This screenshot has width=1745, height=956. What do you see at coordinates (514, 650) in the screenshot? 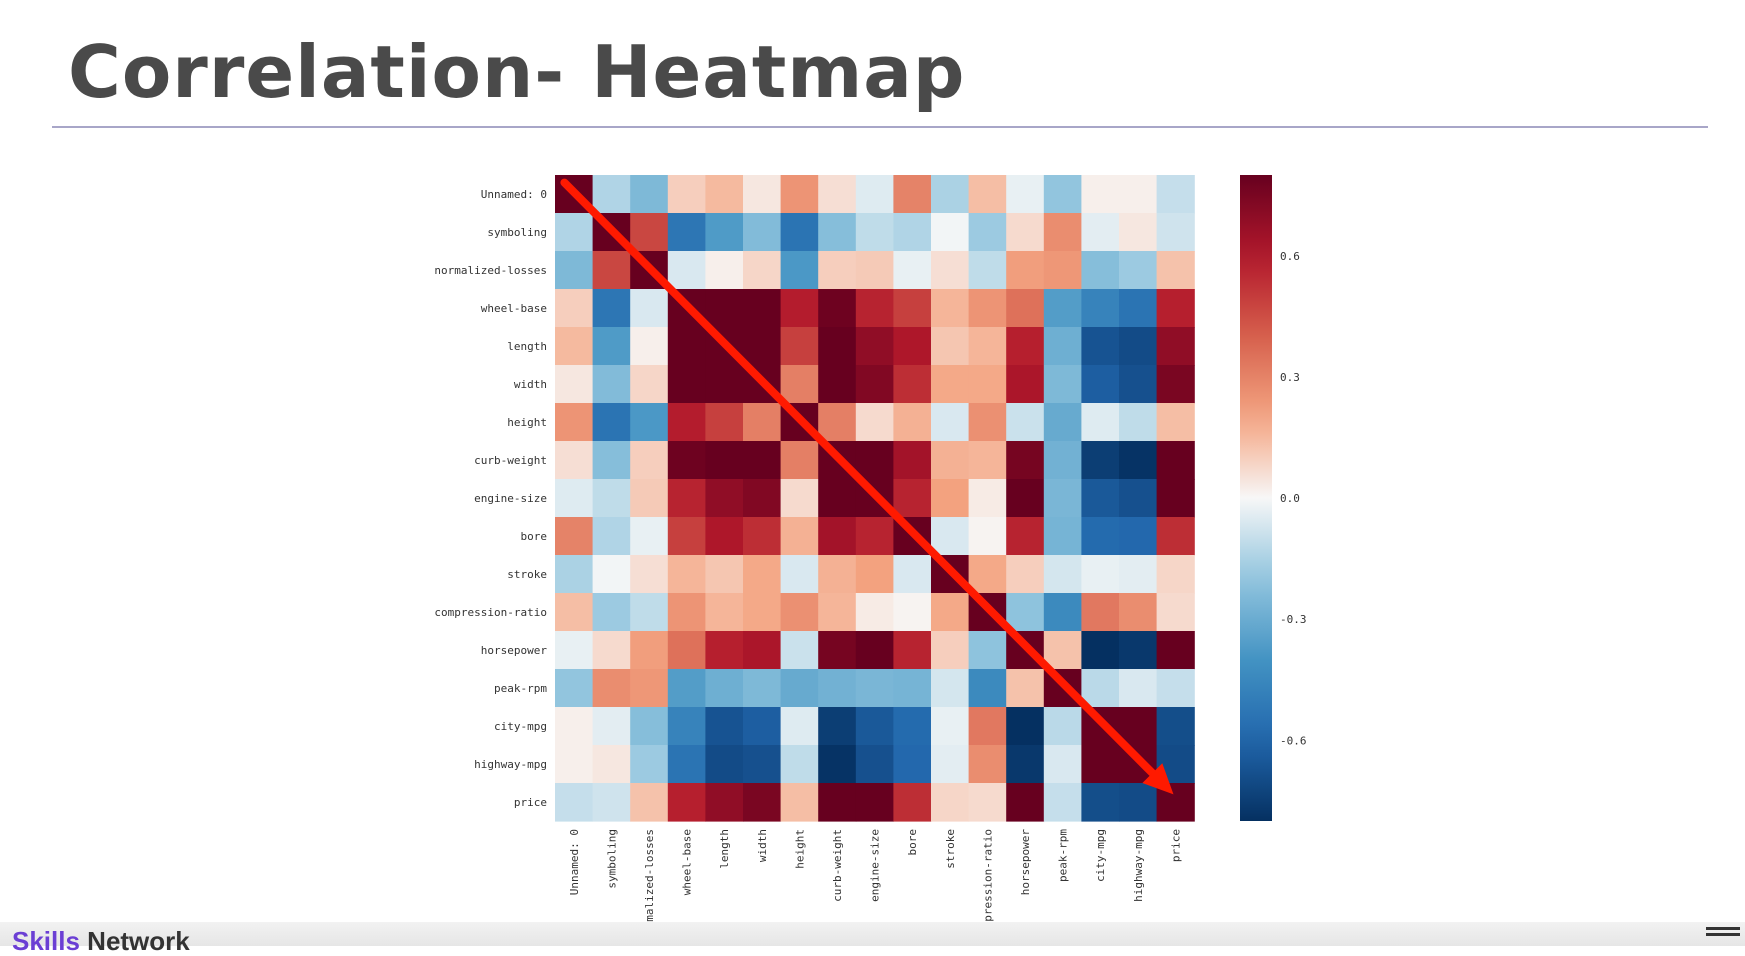
I see `y-tick-label: horsepower` at bounding box center [514, 650].